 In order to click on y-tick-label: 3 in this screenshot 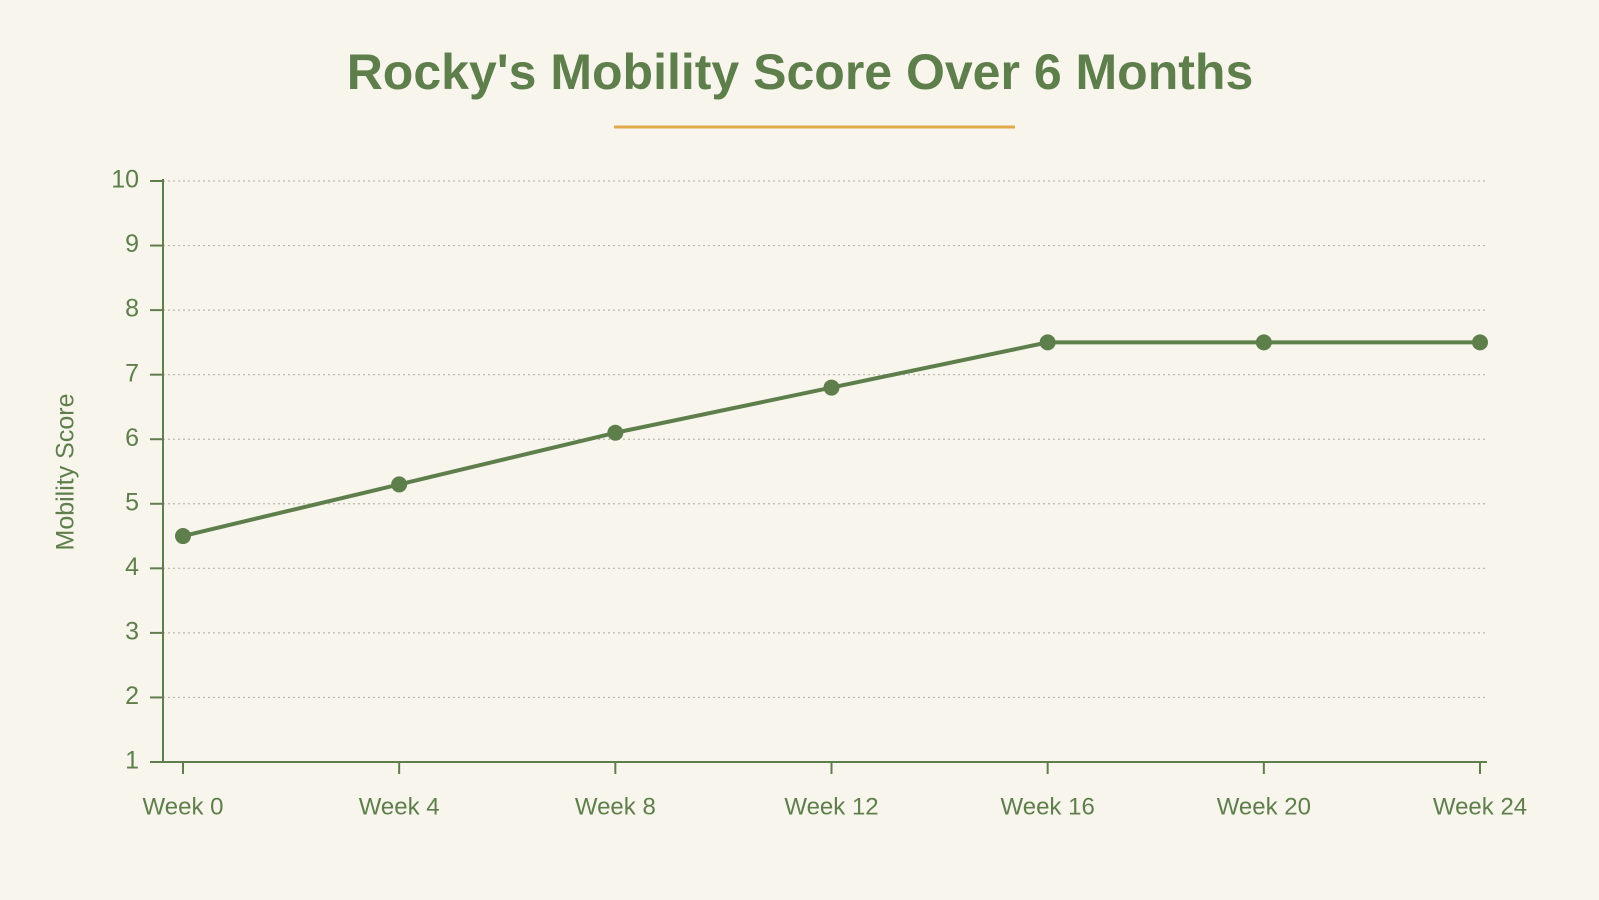, I will do `click(132, 631)`.